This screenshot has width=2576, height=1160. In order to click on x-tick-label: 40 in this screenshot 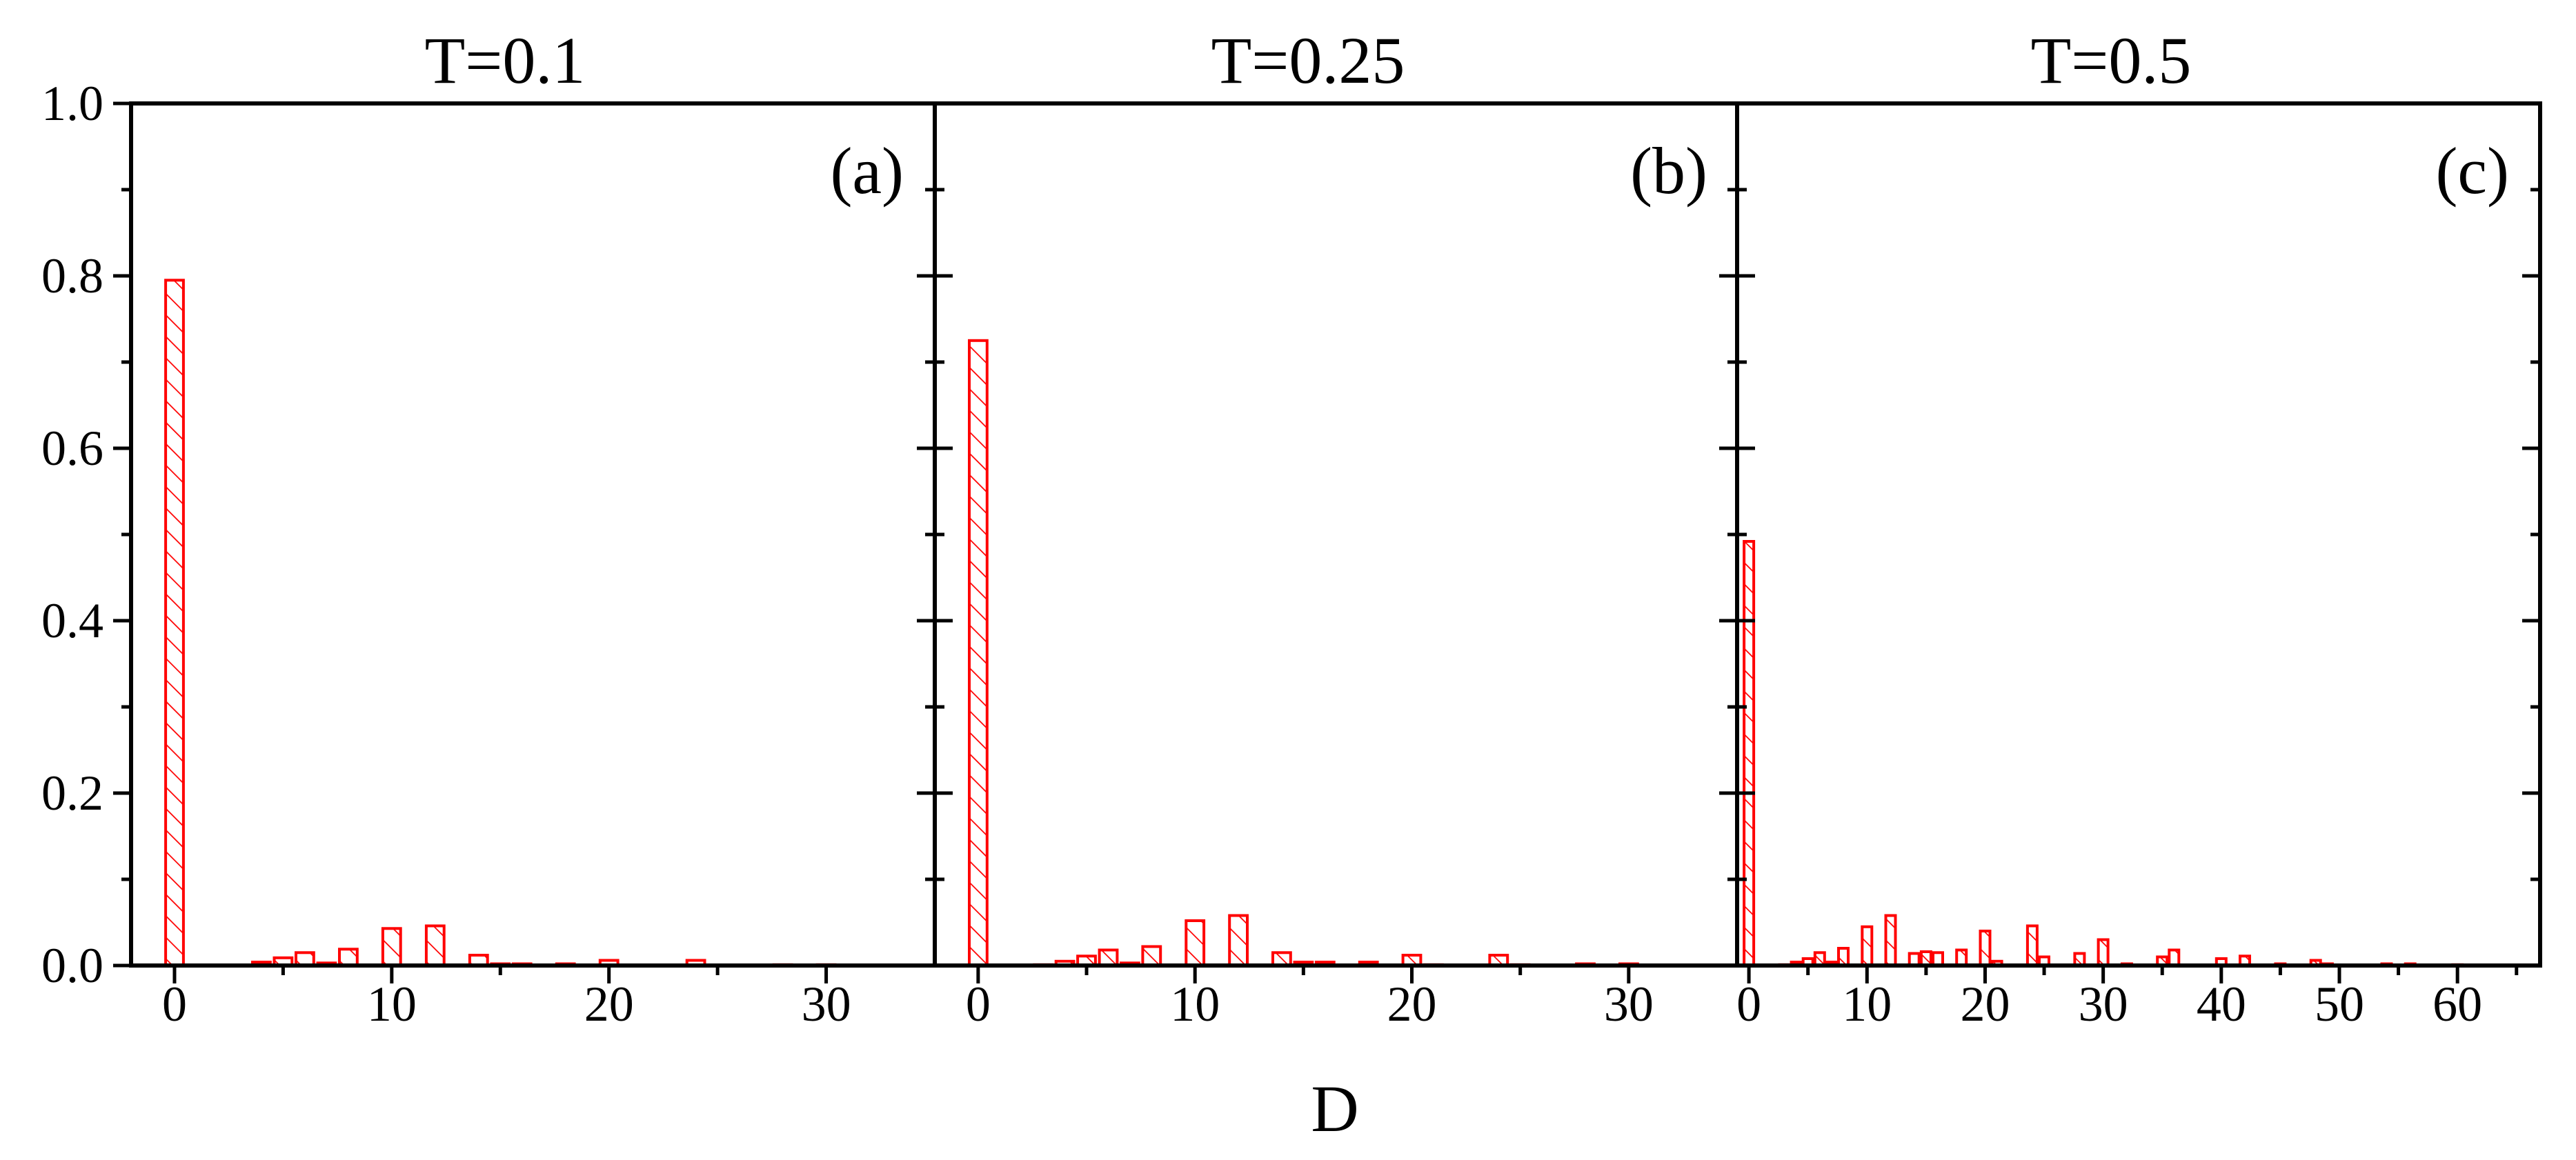, I will do `click(2221, 1004)`.